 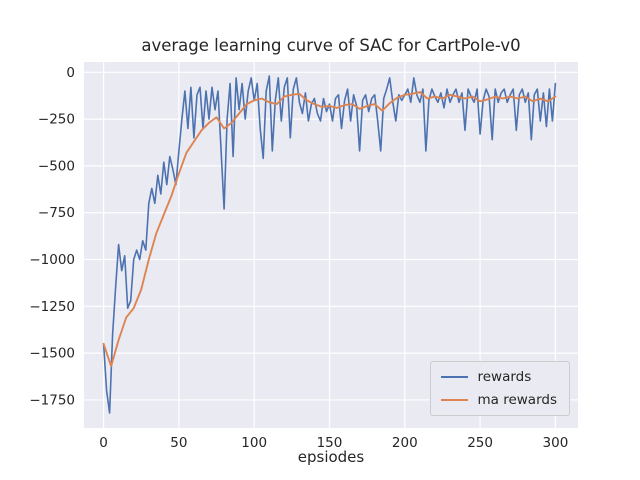 What do you see at coordinates (455, 400) in the screenshot?
I see `ma-rewards-line-swatch` at bounding box center [455, 400].